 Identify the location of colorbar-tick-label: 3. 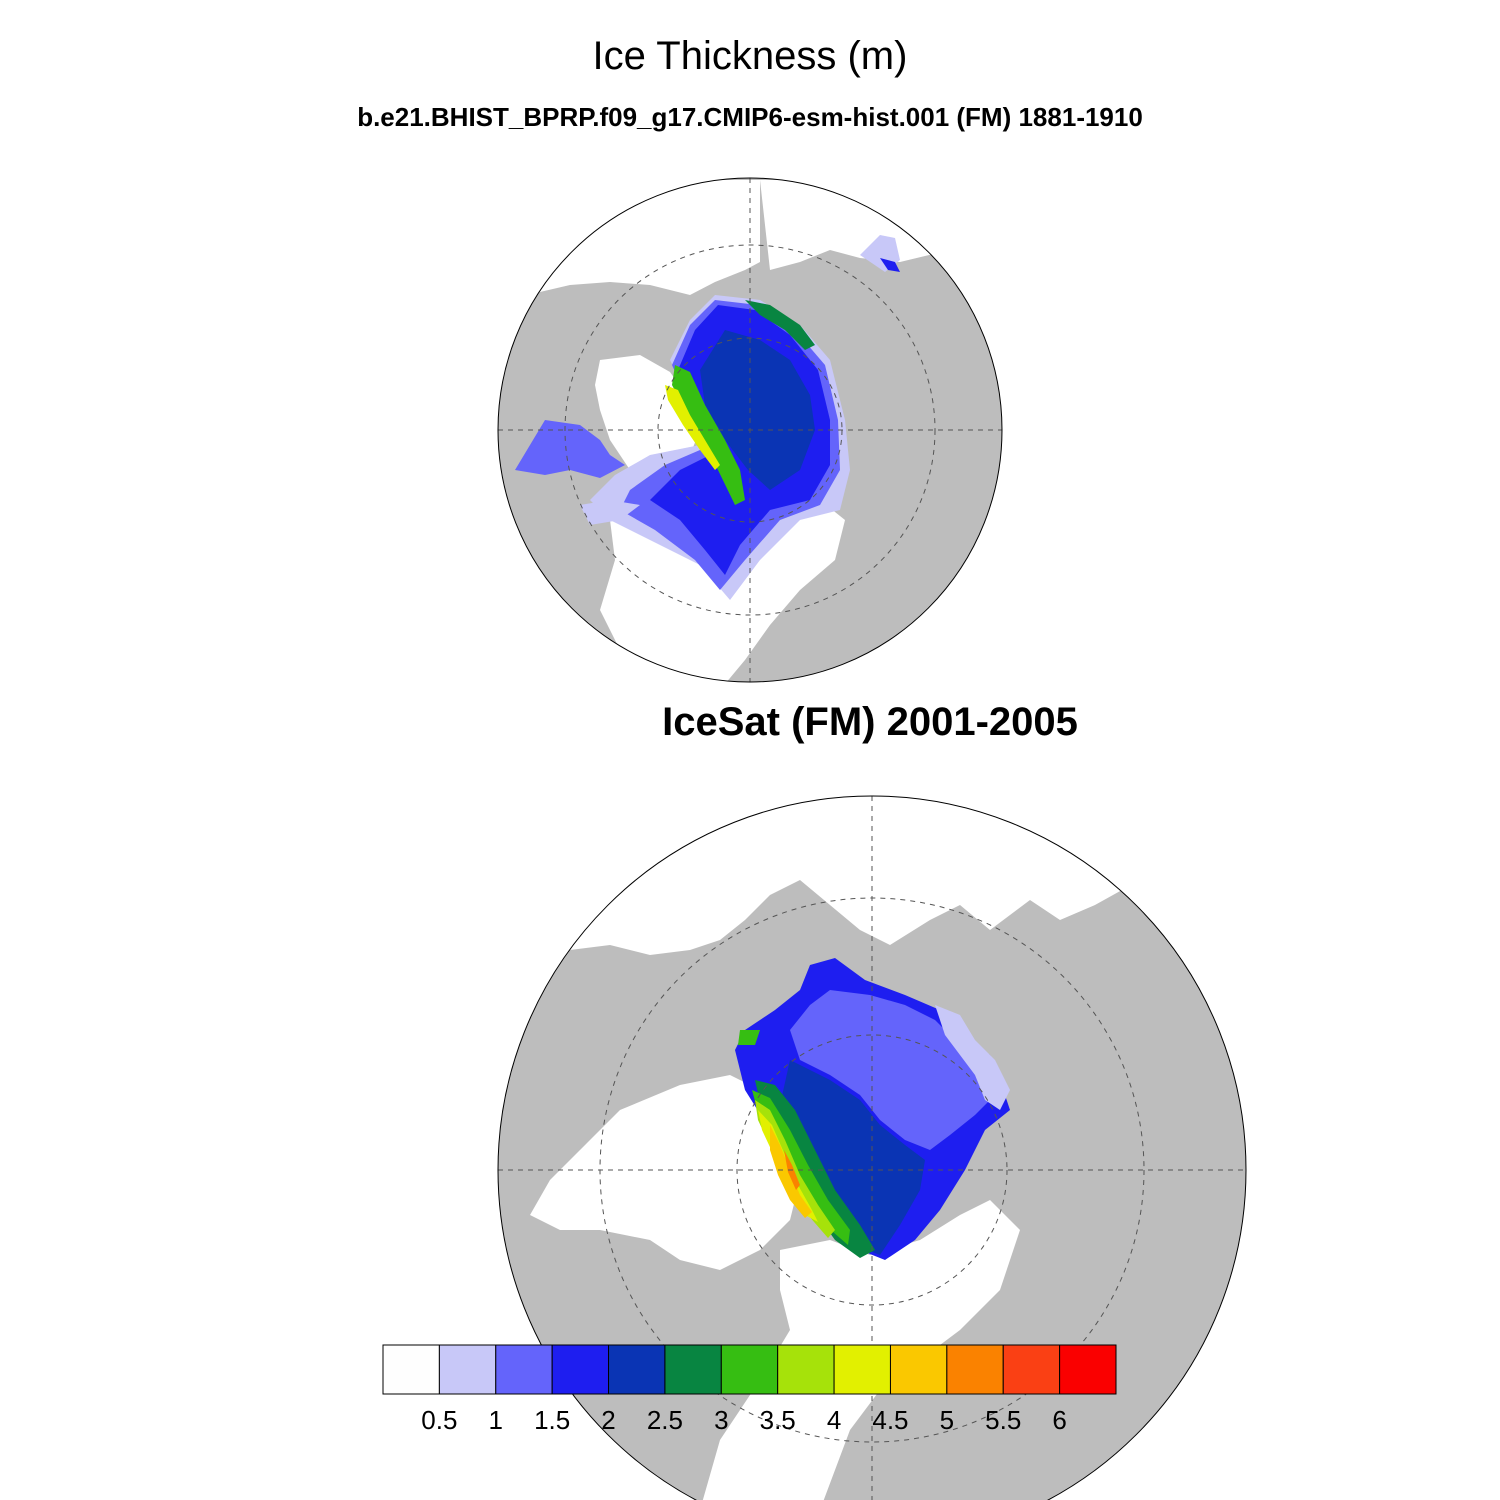
(721, 1420).